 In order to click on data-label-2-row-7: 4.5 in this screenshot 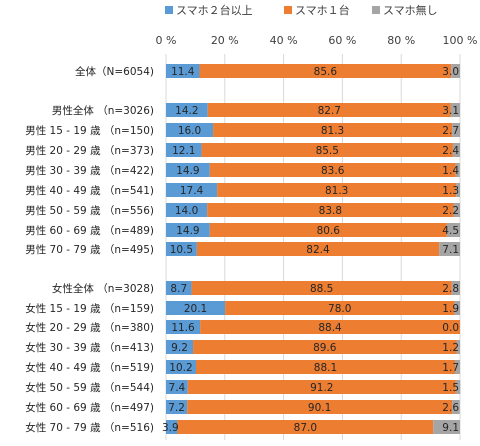, I will do `click(450, 231)`.